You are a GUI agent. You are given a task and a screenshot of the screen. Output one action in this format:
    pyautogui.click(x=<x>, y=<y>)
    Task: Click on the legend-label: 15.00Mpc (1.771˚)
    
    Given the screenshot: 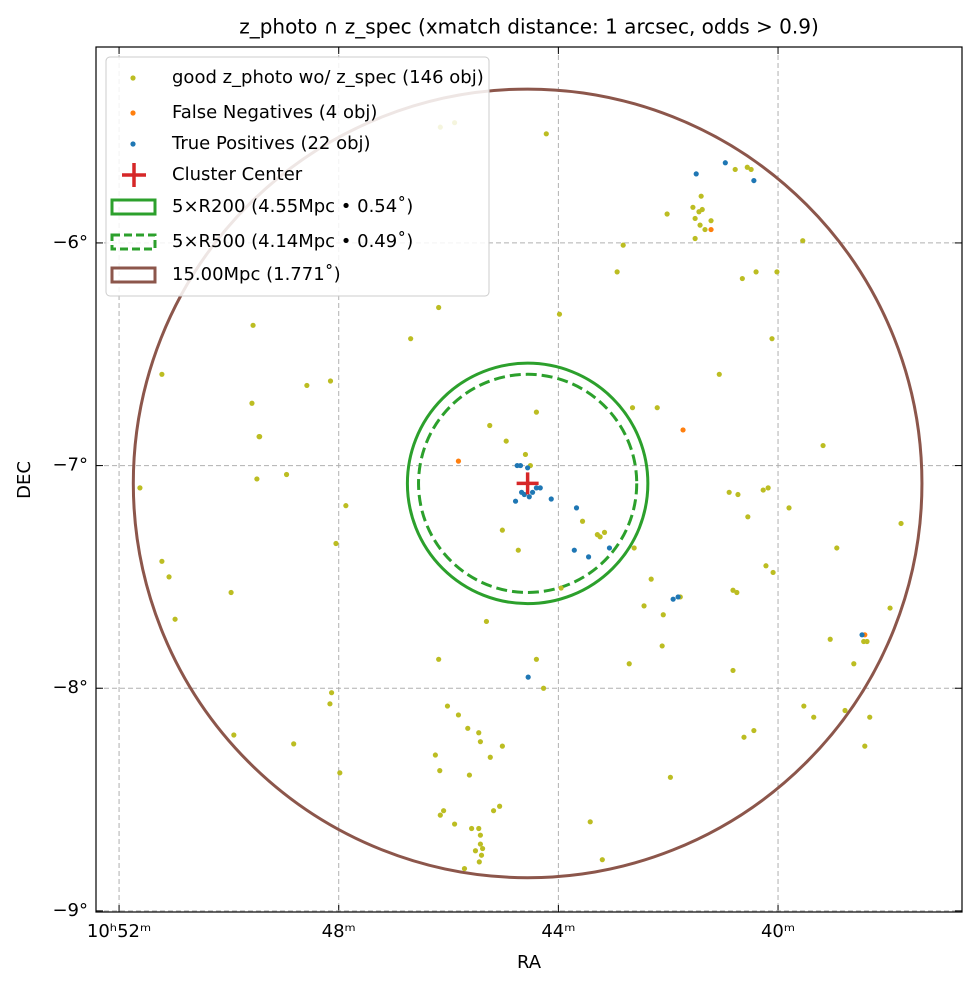 What is the action you would take?
    pyautogui.click(x=256, y=274)
    